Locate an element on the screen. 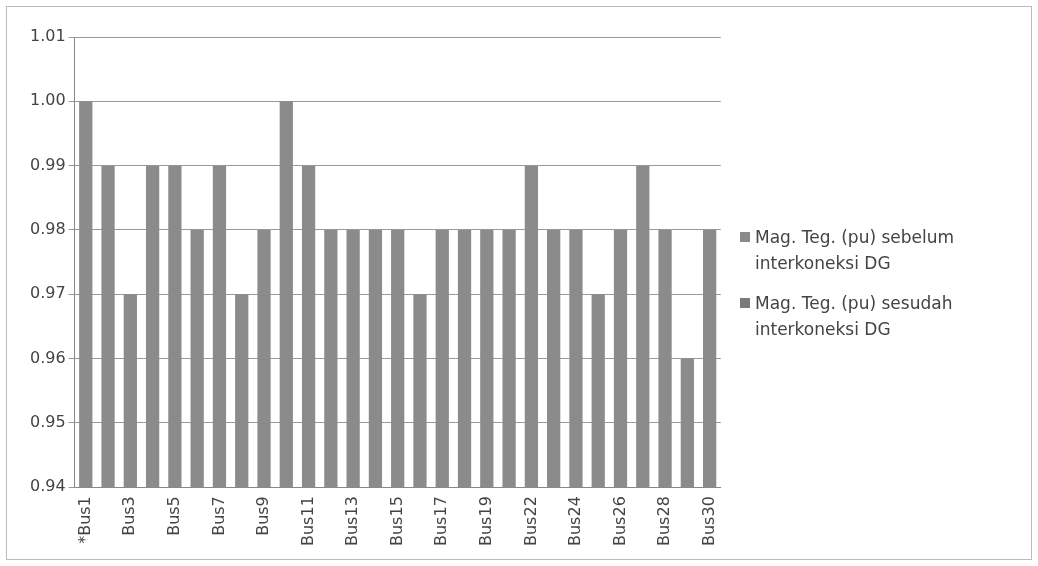  y-tick-label: 0.94 is located at coordinates (48, 486).